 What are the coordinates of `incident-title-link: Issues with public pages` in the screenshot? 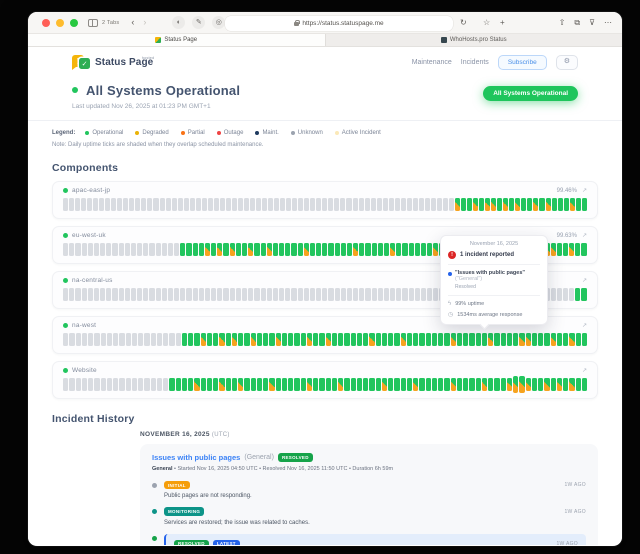 It's located at (196, 457).